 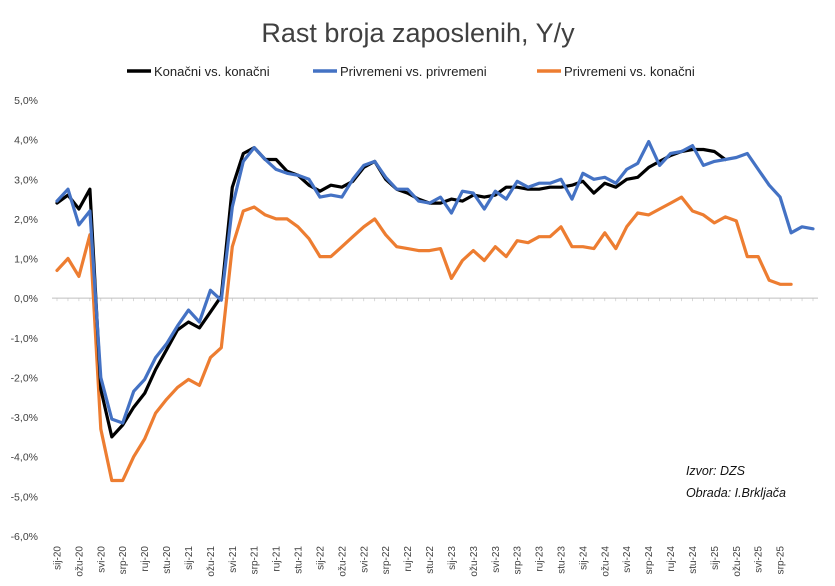 I want to click on x-tick-label: svi-22, so click(x=364, y=559).